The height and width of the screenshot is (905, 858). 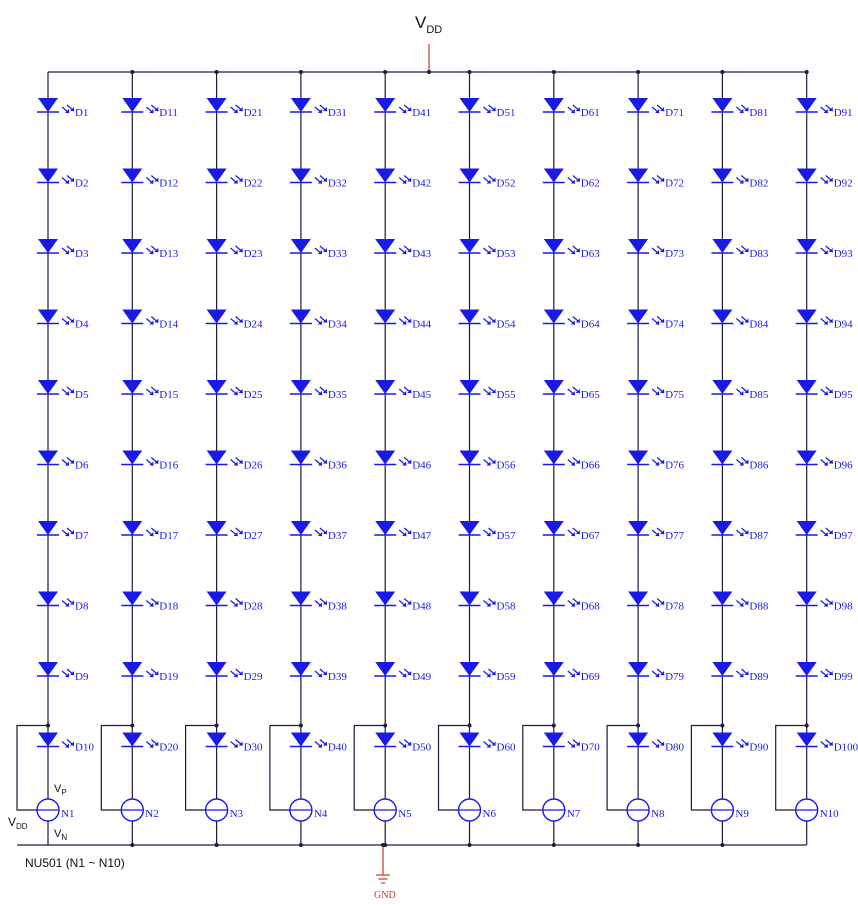 I want to click on led-label: D74, so click(x=674, y=325).